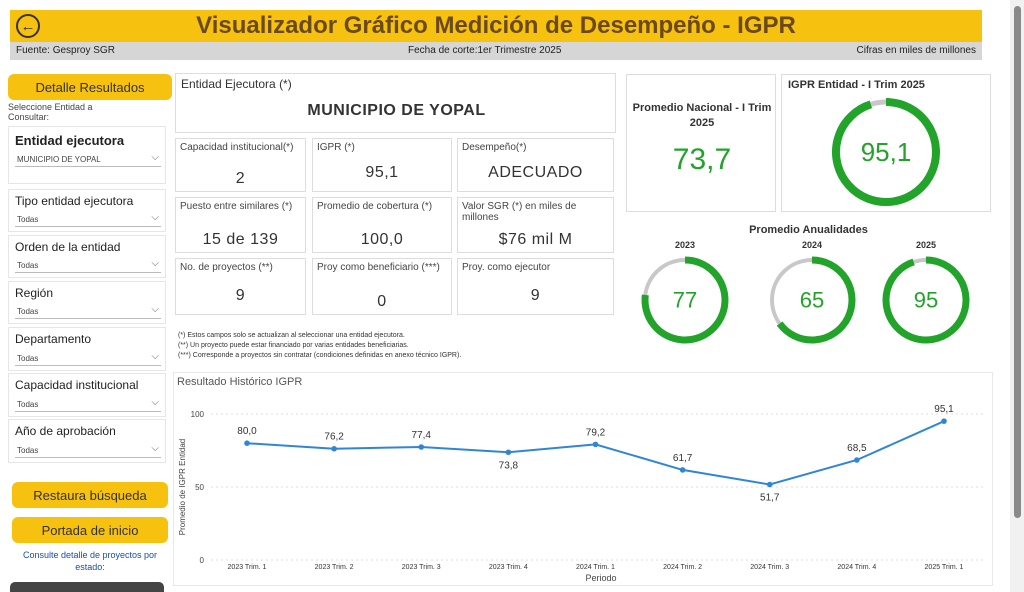 The width and height of the screenshot is (1024, 592). I want to click on cutoff-date-text: Fecha de corte:1er Trimestre 2025, so click(485, 50).